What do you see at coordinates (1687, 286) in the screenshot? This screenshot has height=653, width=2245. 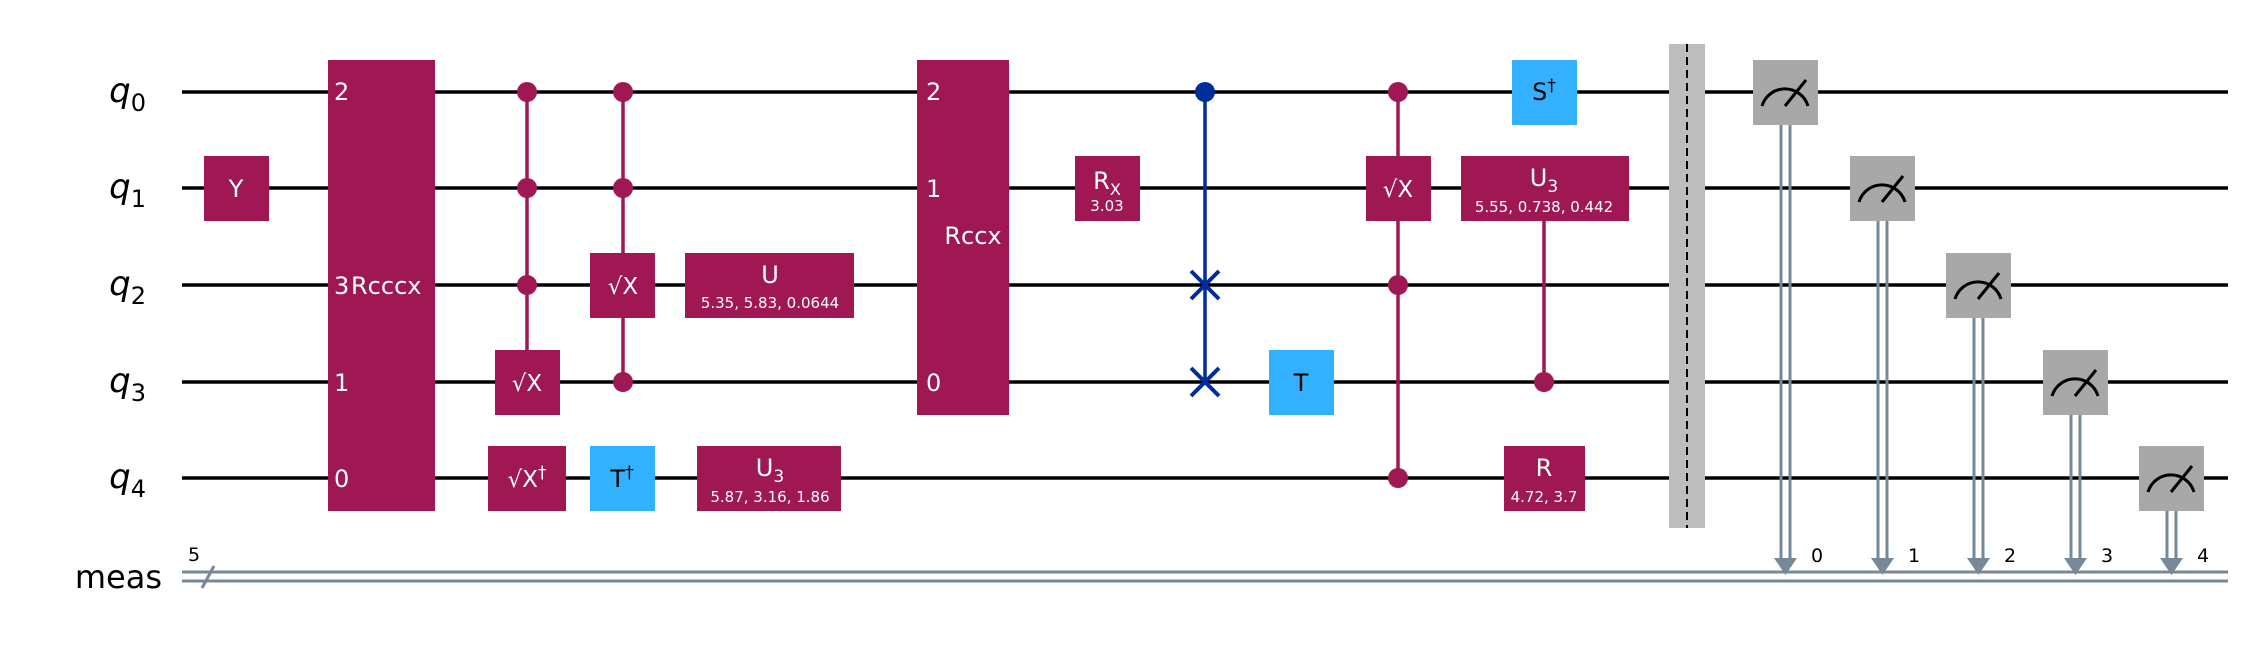 I see `barrier` at bounding box center [1687, 286].